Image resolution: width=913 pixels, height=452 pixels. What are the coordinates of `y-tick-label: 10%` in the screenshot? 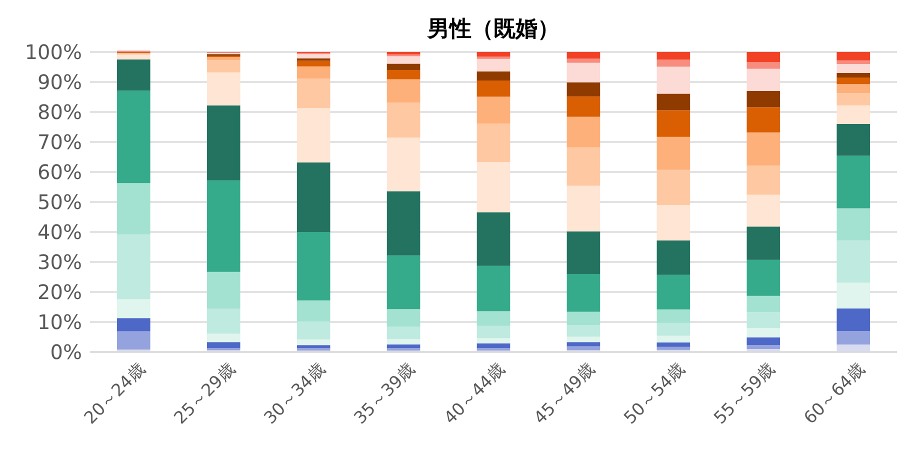 It's located at (60, 322).